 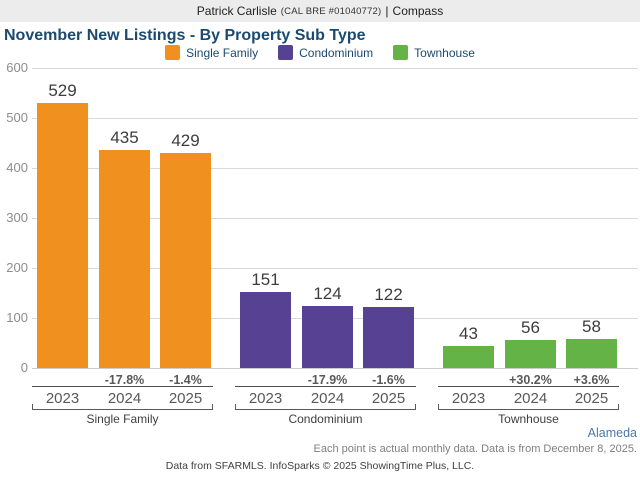 What do you see at coordinates (418, 11) in the screenshot?
I see `brokerage-name: Compass` at bounding box center [418, 11].